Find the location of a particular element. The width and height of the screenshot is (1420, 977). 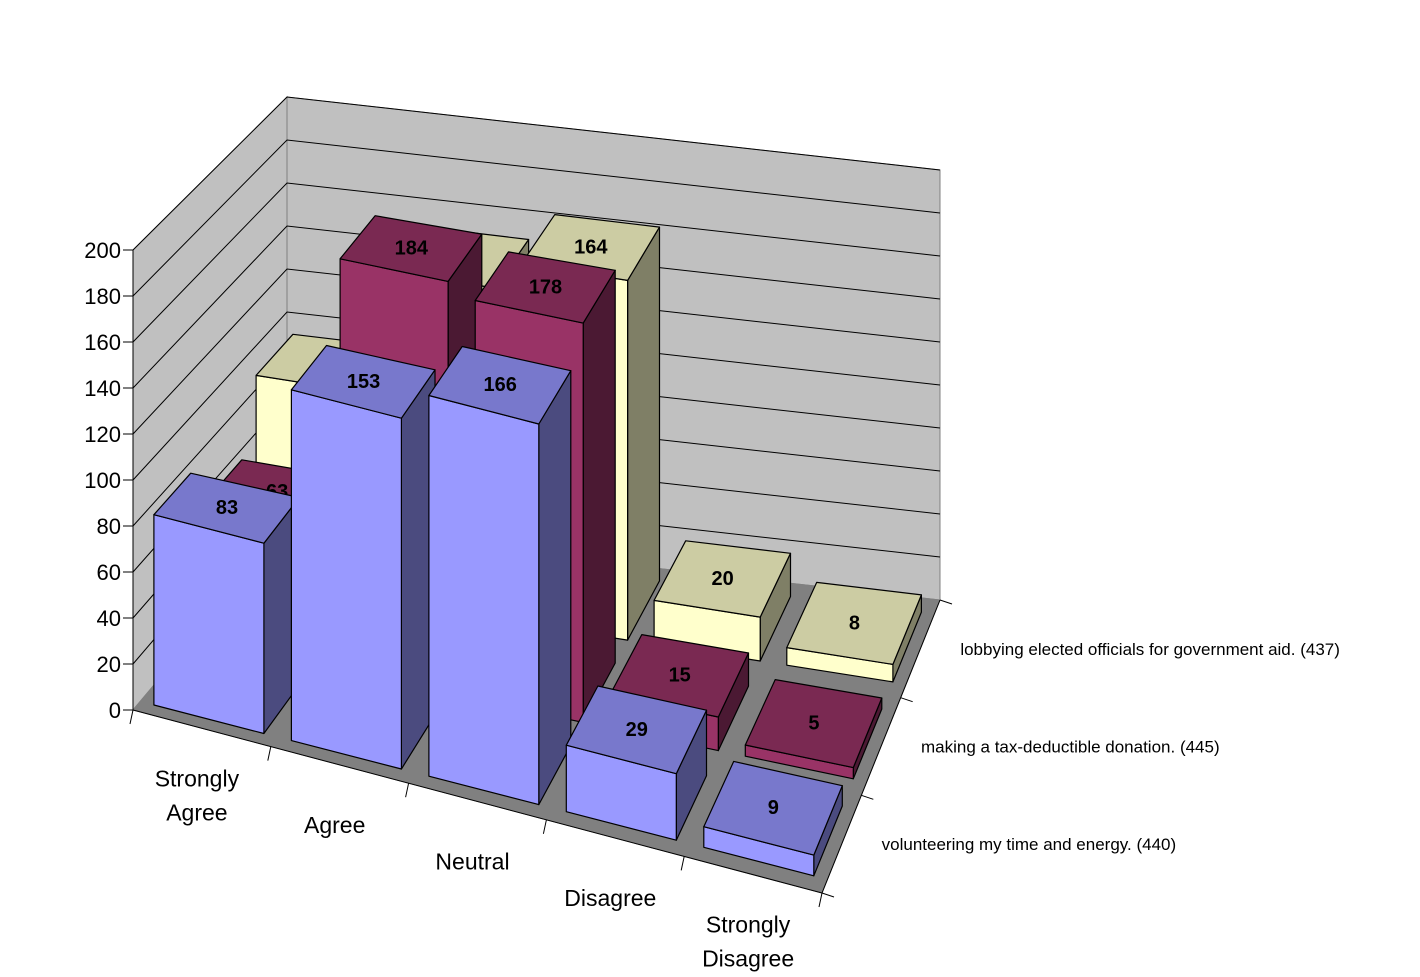

y-tick-label: 120 is located at coordinates (102, 434).